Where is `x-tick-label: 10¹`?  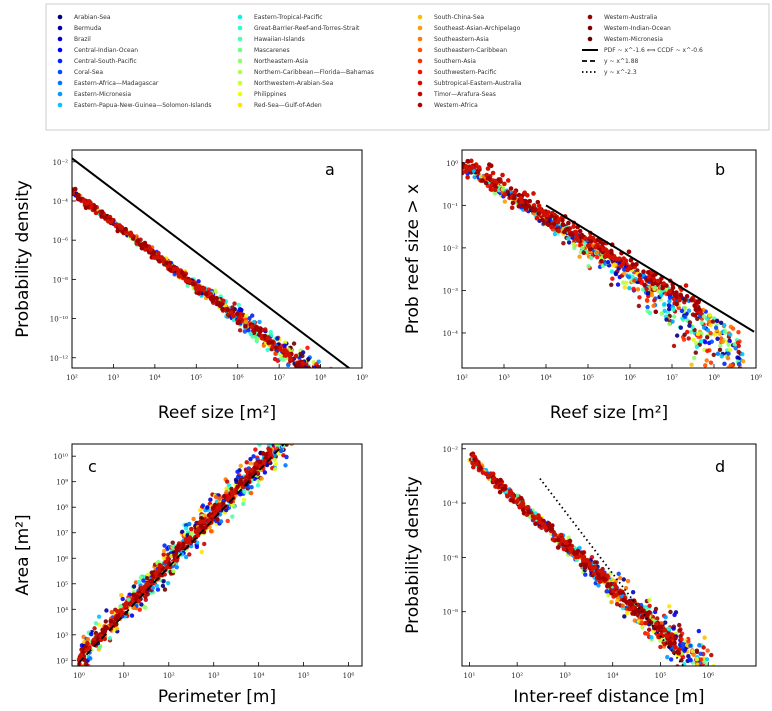
x-tick-label: 10¹ is located at coordinates (124, 676).